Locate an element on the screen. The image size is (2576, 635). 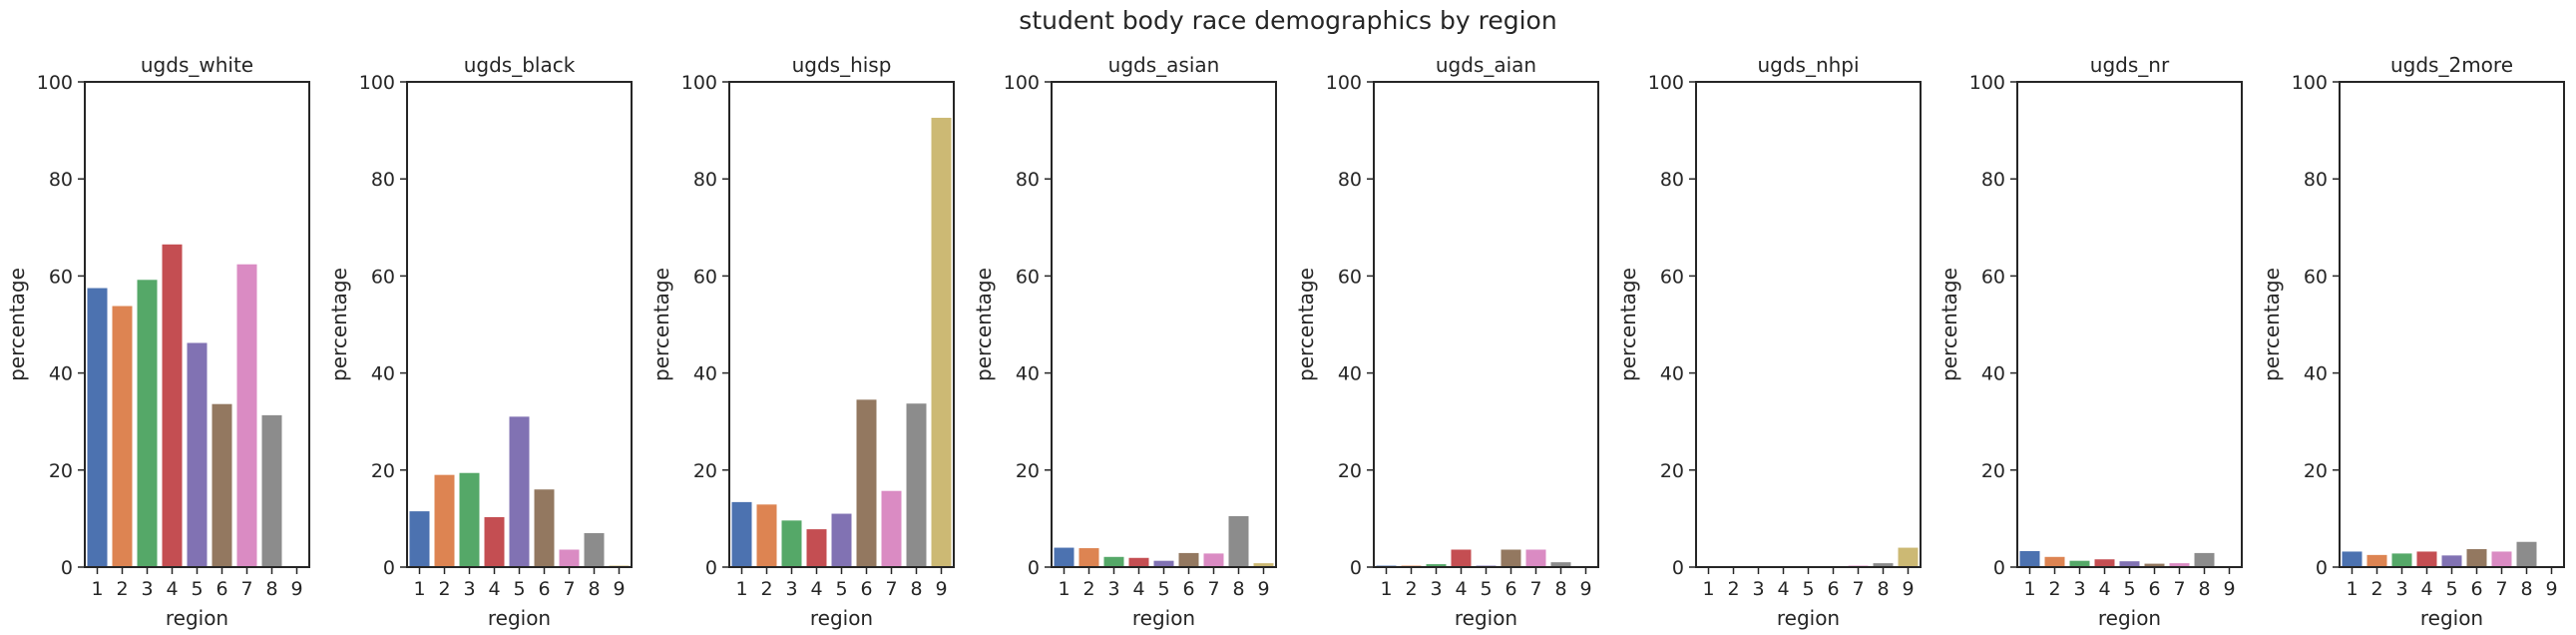
panel-title: ugds_white is located at coordinates (197, 65).